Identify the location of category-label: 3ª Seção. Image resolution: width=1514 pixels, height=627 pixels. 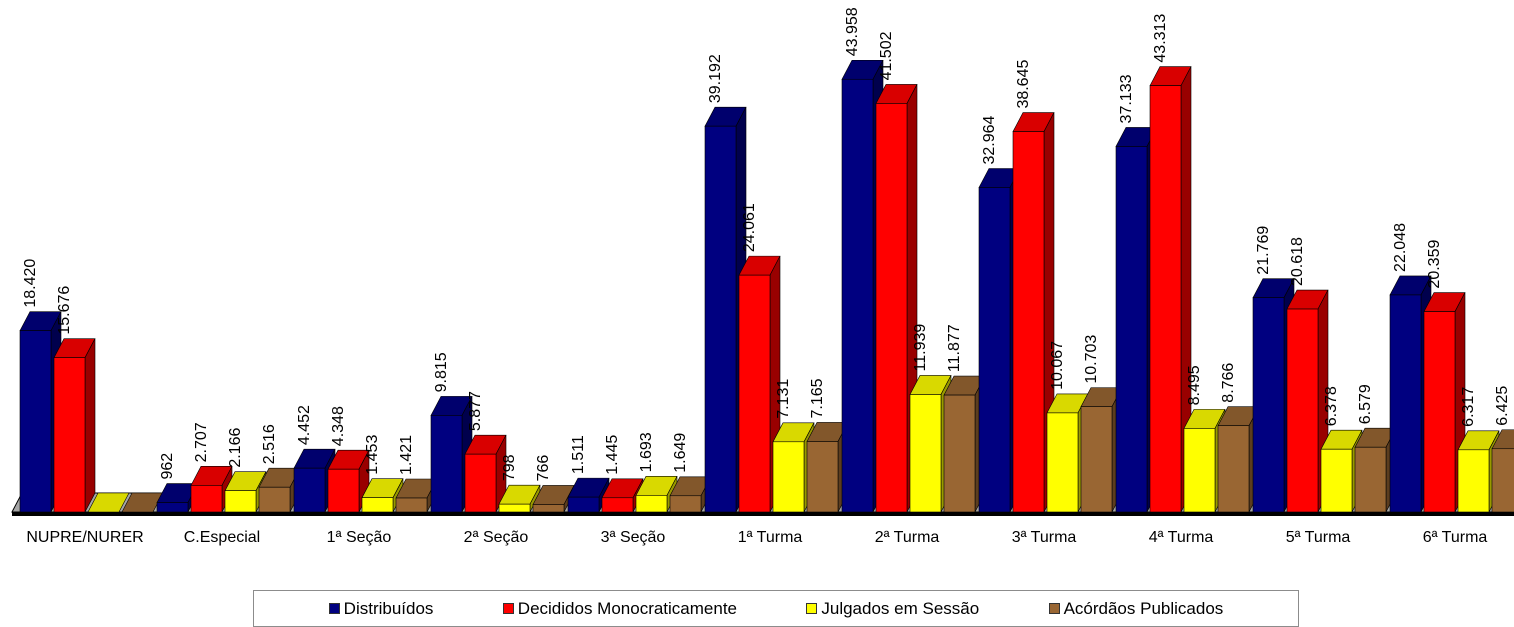
(633, 537).